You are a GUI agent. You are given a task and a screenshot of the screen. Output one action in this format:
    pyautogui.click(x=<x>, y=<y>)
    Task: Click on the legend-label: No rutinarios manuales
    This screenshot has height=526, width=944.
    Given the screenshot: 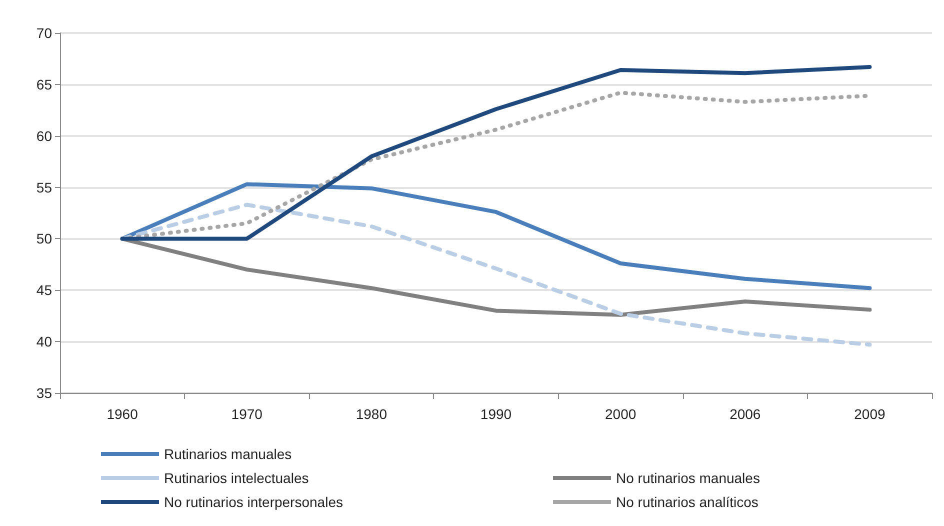 What is the action you would take?
    pyautogui.click(x=688, y=478)
    